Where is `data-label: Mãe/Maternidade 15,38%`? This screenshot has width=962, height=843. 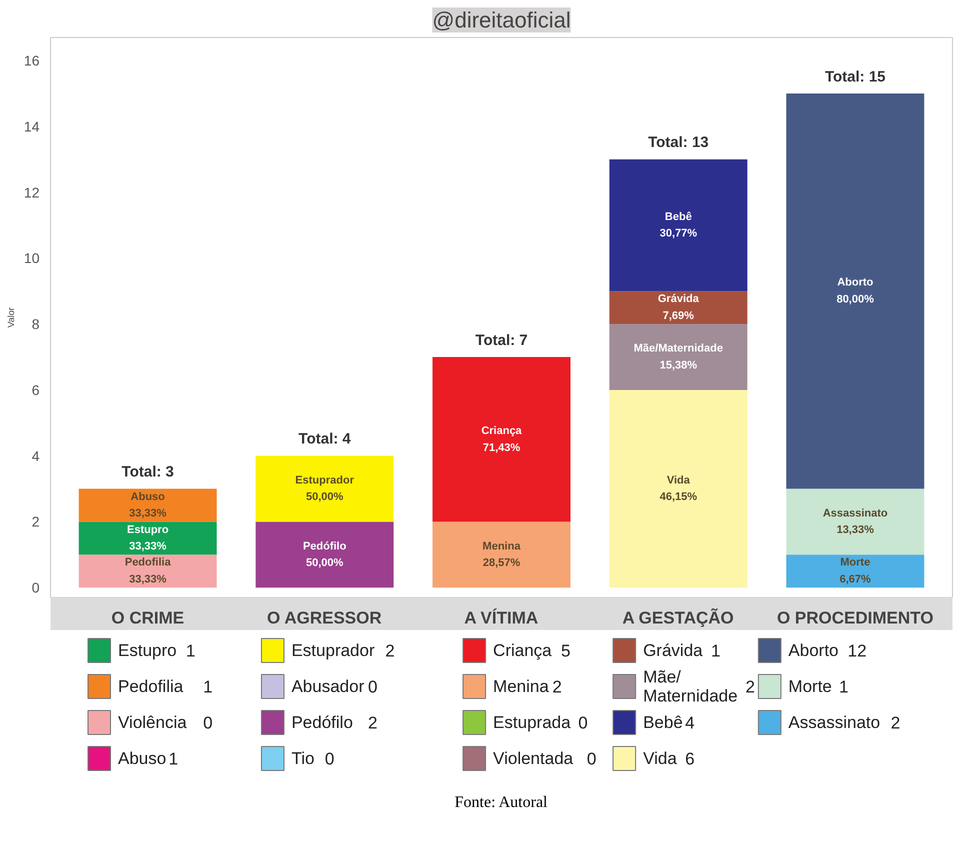 data-label: Mãe/Maternidade 15,38% is located at coordinates (678, 357).